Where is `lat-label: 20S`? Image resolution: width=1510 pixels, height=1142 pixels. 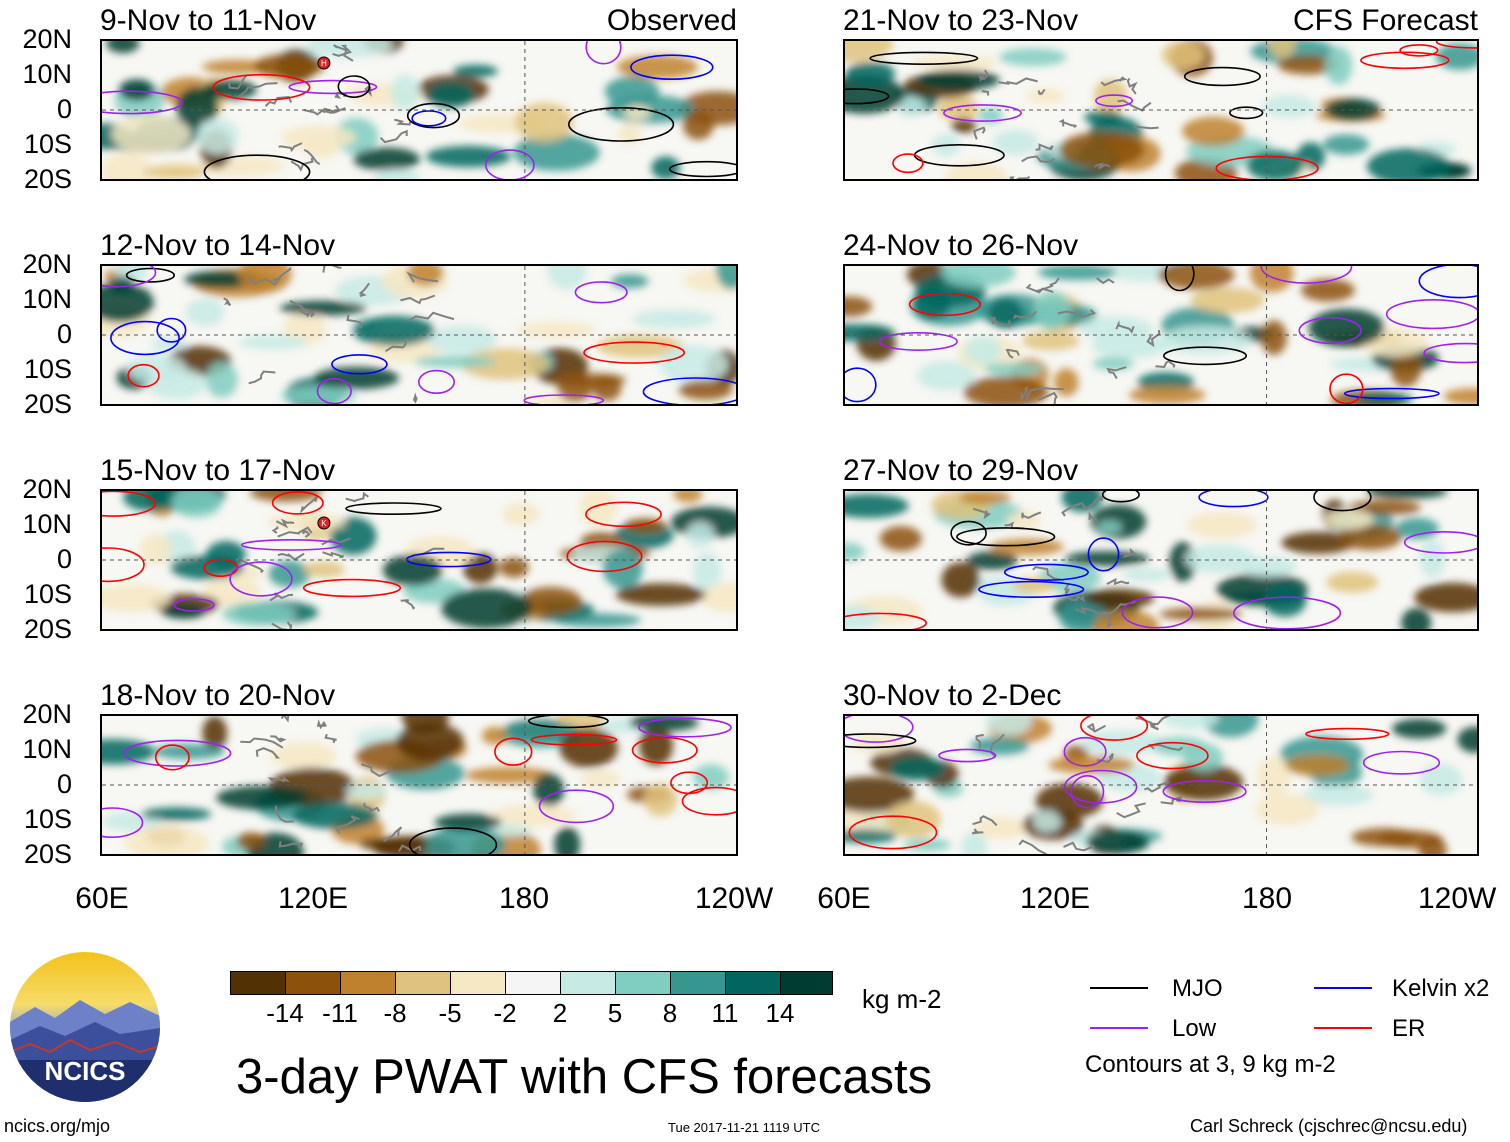
lat-label: 20S is located at coordinates (47, 629).